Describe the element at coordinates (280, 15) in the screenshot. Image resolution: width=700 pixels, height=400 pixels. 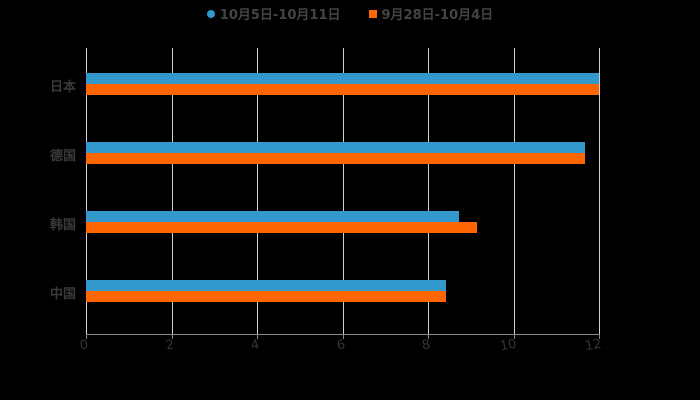
I see `legend-label-series1: 10月5日-10月11日` at that location.